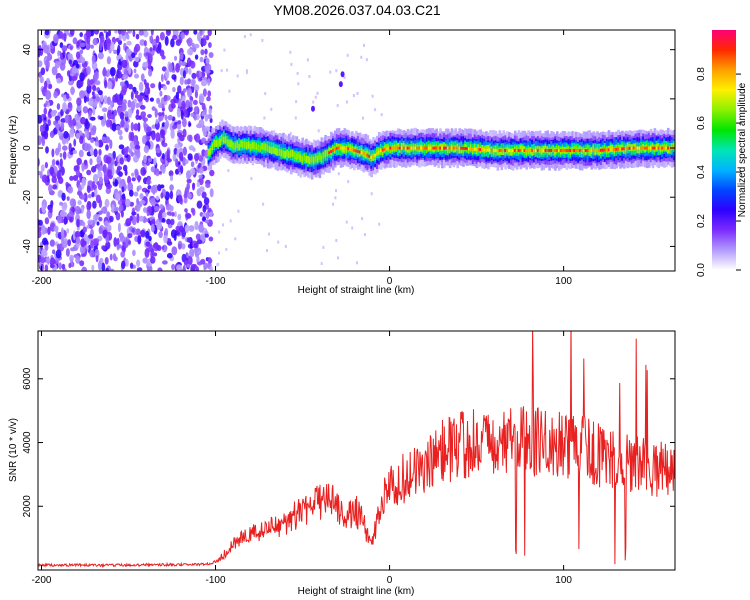 The width and height of the screenshot is (750, 600). What do you see at coordinates (27, 148) in the screenshot?
I see `heatmap-y-tick-label: 0` at bounding box center [27, 148].